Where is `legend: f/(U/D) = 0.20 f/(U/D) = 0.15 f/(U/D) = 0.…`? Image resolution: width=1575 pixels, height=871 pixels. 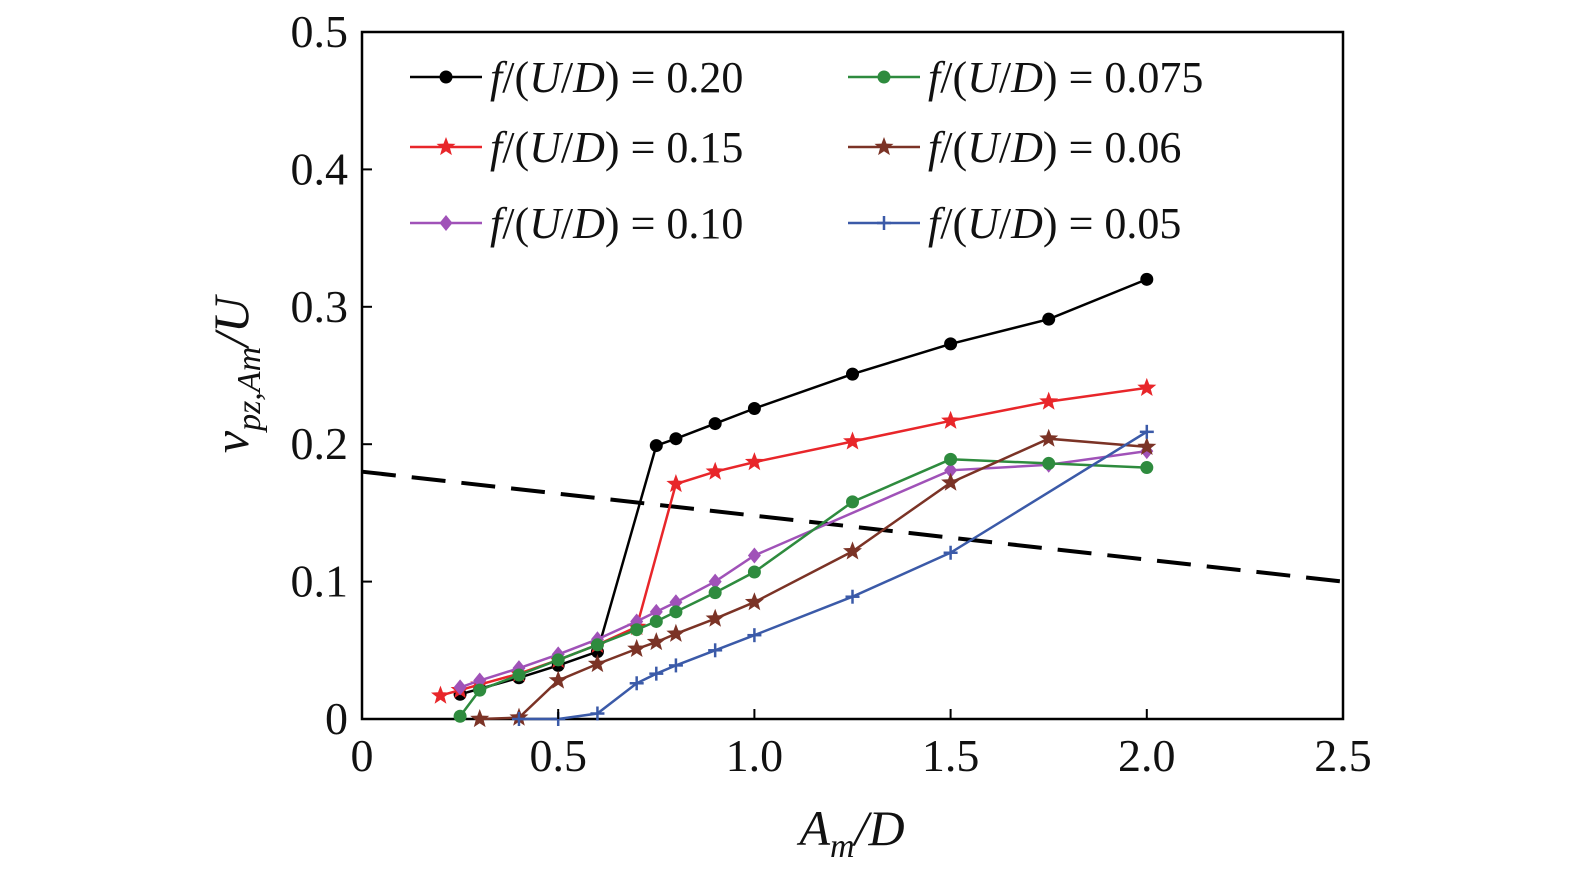 legend: f/(U/D) = 0.20 f/(U/D) = 0.15 f/(U/D) = 0.… is located at coordinates (806, 150).